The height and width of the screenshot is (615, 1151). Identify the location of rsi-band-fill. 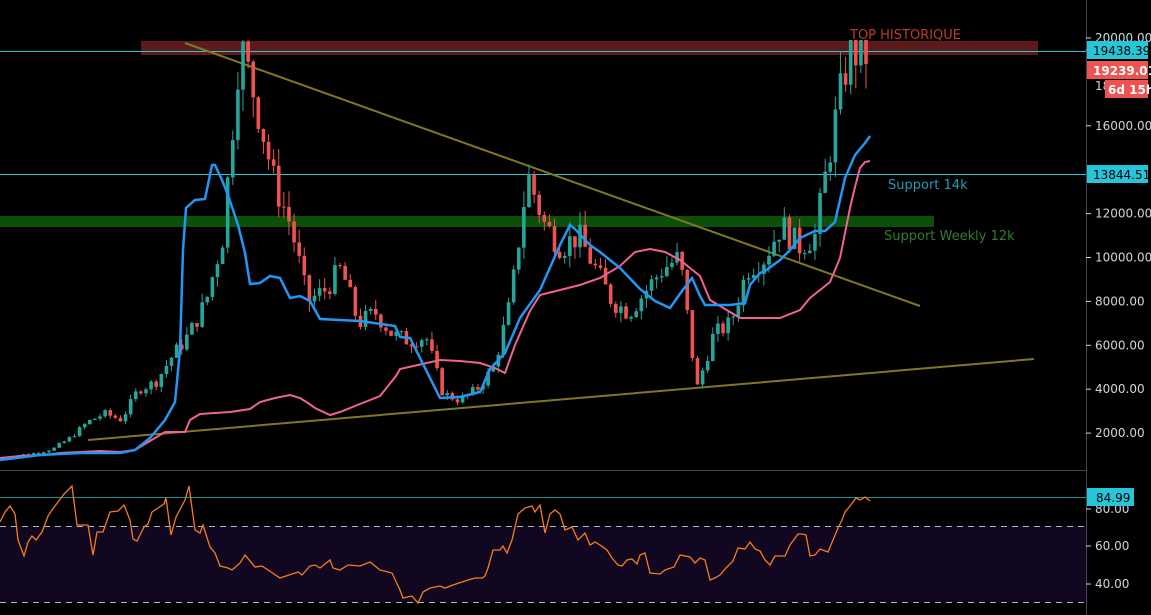
(543, 564).